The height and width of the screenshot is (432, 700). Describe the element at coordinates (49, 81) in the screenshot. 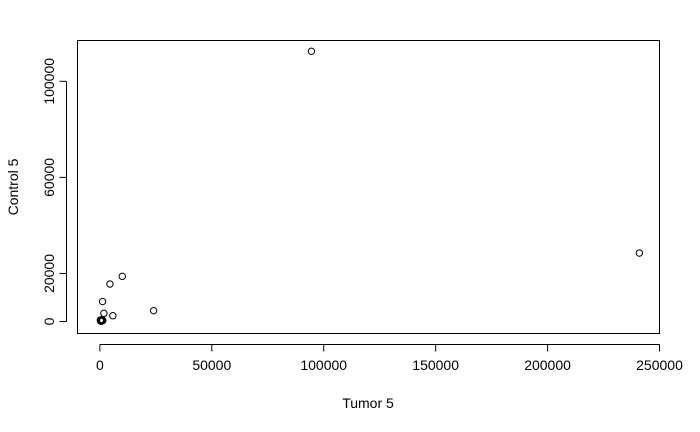

I see `y-tick-label: 100000` at that location.